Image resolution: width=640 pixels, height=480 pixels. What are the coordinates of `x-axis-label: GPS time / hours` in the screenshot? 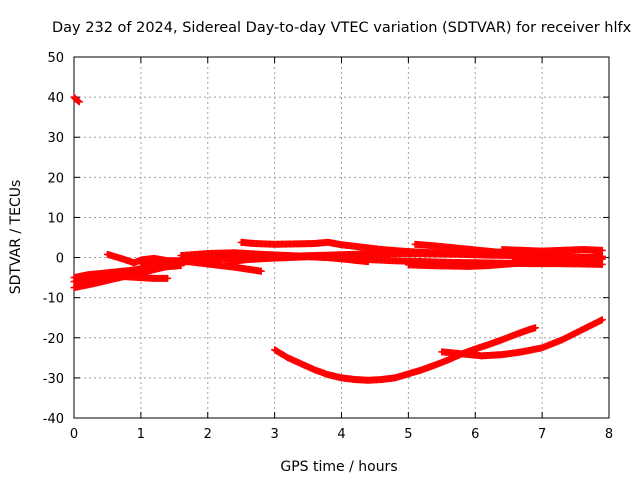 It's located at (338, 467).